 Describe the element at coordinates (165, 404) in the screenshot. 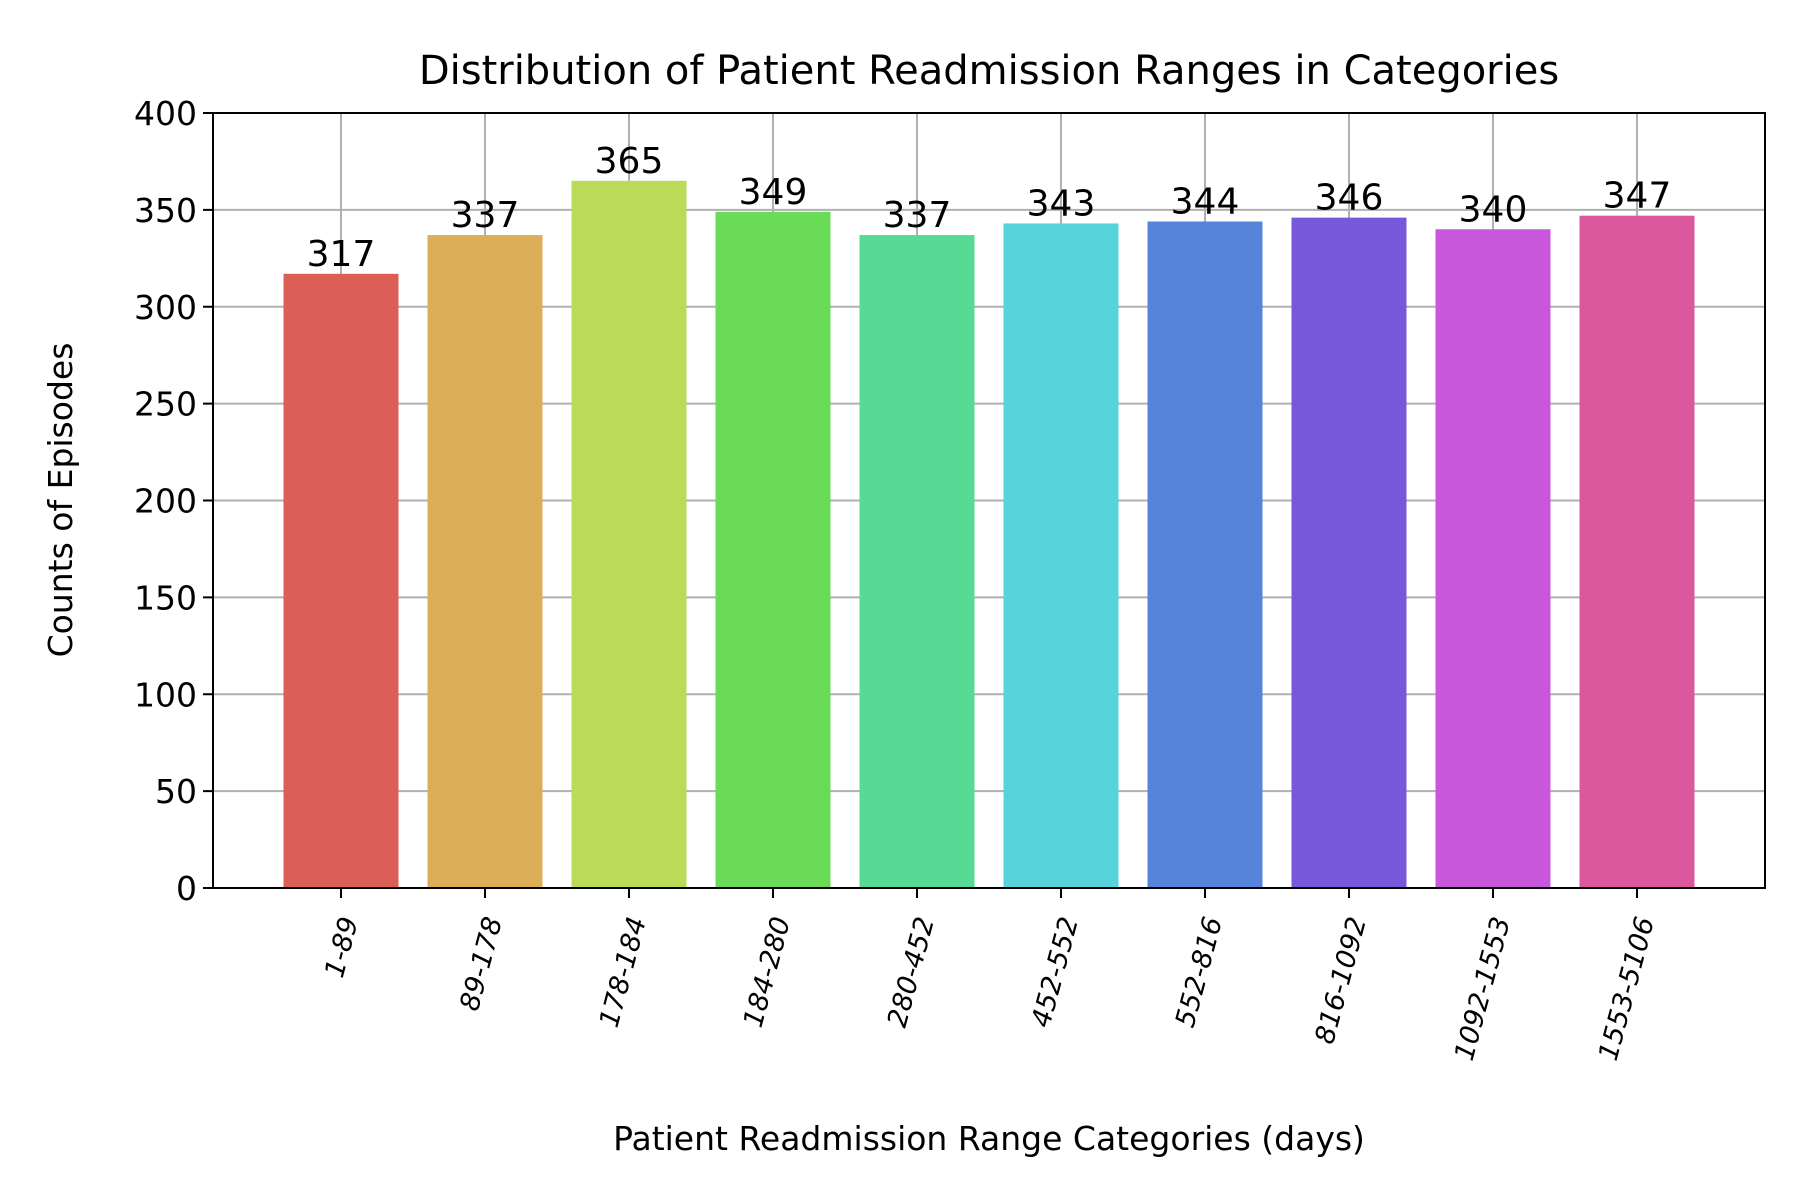

I see `y-tick-label: 250` at that location.